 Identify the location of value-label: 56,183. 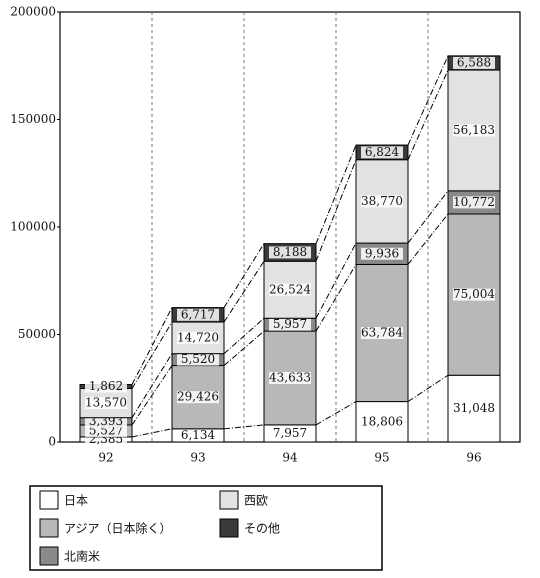
(474, 130).